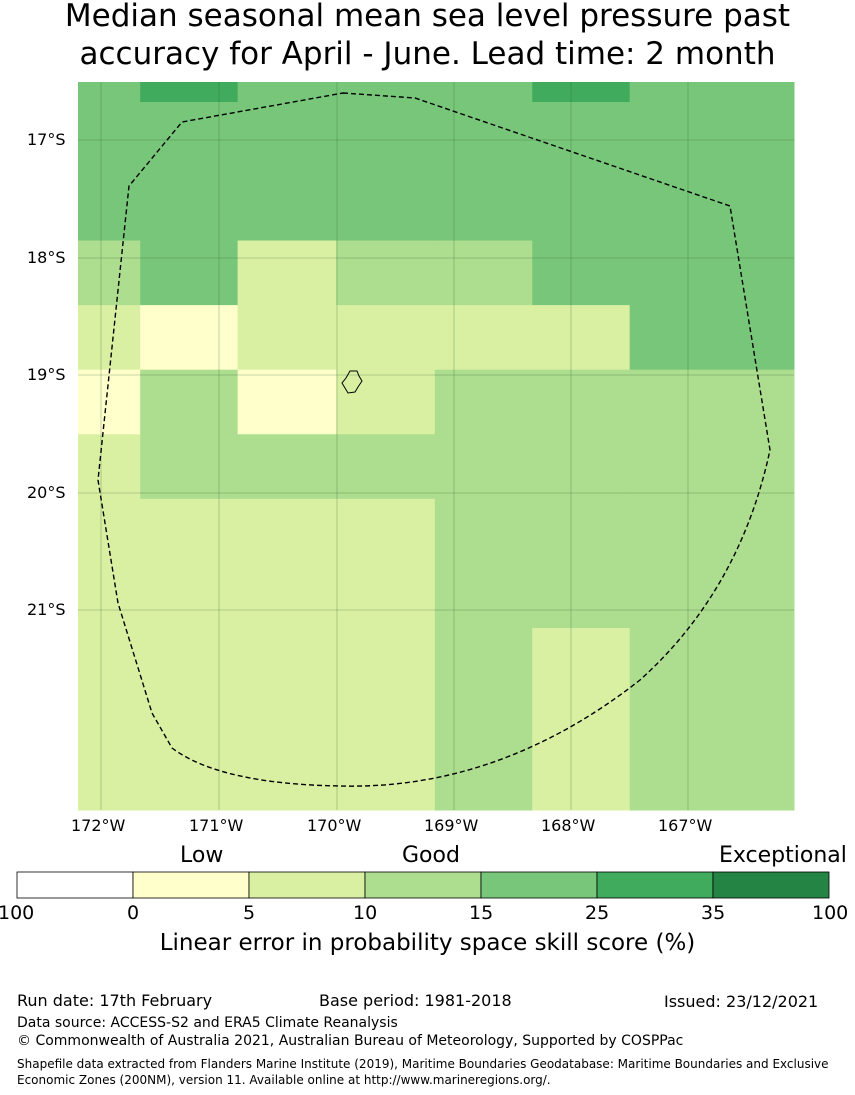  I want to click on lat-label-19s: 19°S, so click(46, 374).